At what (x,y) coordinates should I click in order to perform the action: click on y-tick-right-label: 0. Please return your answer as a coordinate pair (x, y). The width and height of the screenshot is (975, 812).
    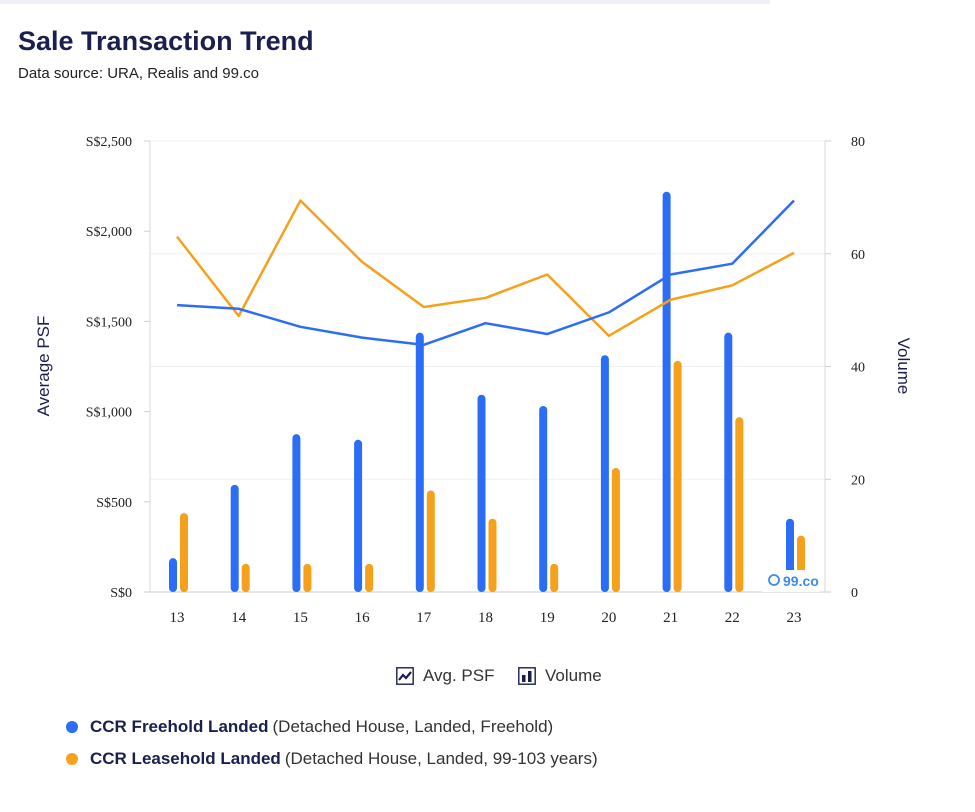
    Looking at the image, I should click on (854, 593).